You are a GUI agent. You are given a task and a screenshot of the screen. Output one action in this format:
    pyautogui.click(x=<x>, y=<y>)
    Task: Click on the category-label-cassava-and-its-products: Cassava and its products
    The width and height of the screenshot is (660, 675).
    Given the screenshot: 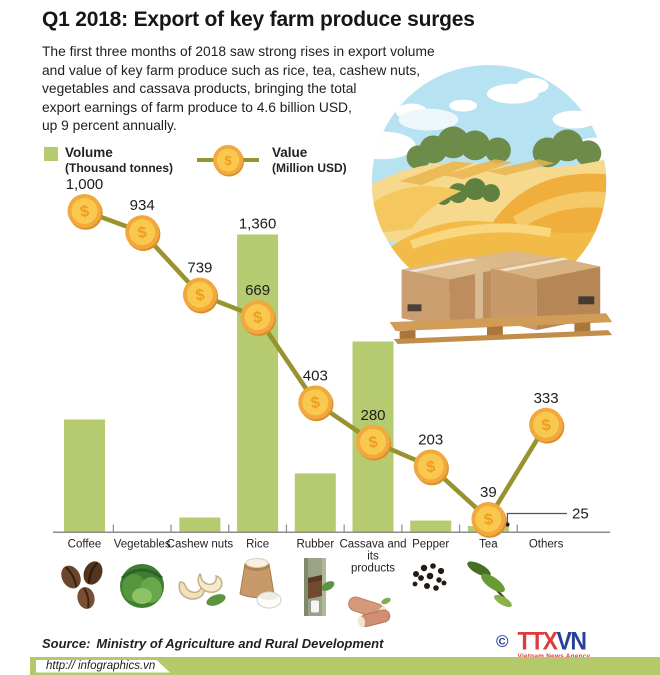 What is the action you would take?
    pyautogui.click(x=372, y=557)
    